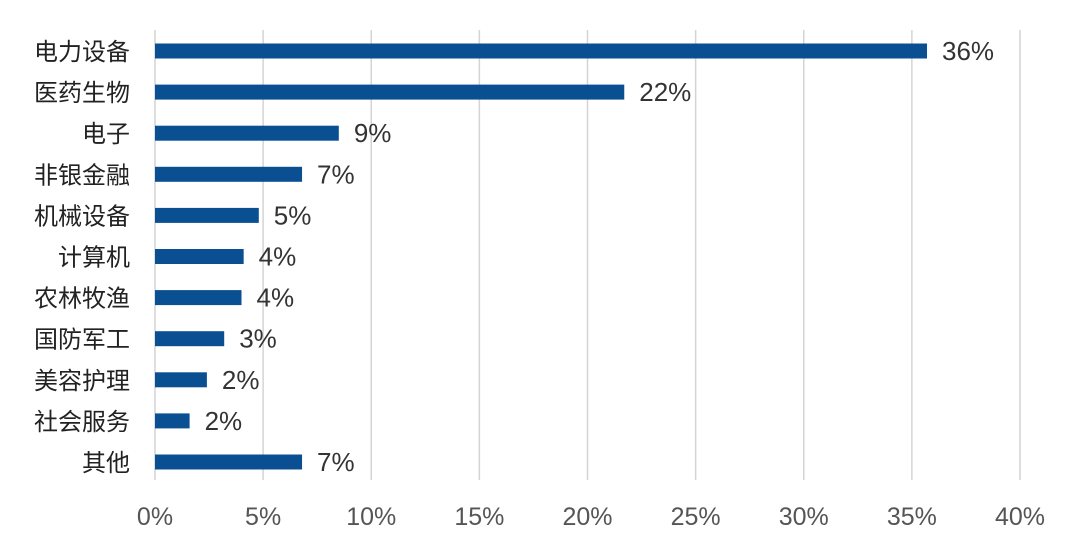 The width and height of the screenshot is (1080, 549). What do you see at coordinates (968, 51) in the screenshot?
I see `data-label: 36%` at bounding box center [968, 51].